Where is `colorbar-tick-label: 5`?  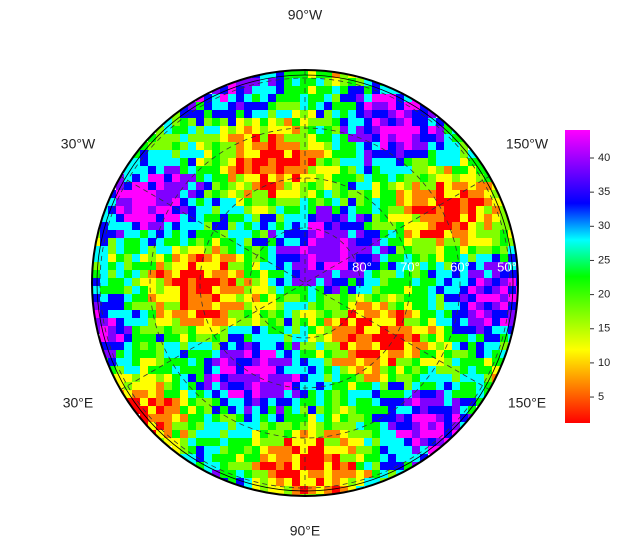
colorbar-tick-label: 5 is located at coordinates (601, 397).